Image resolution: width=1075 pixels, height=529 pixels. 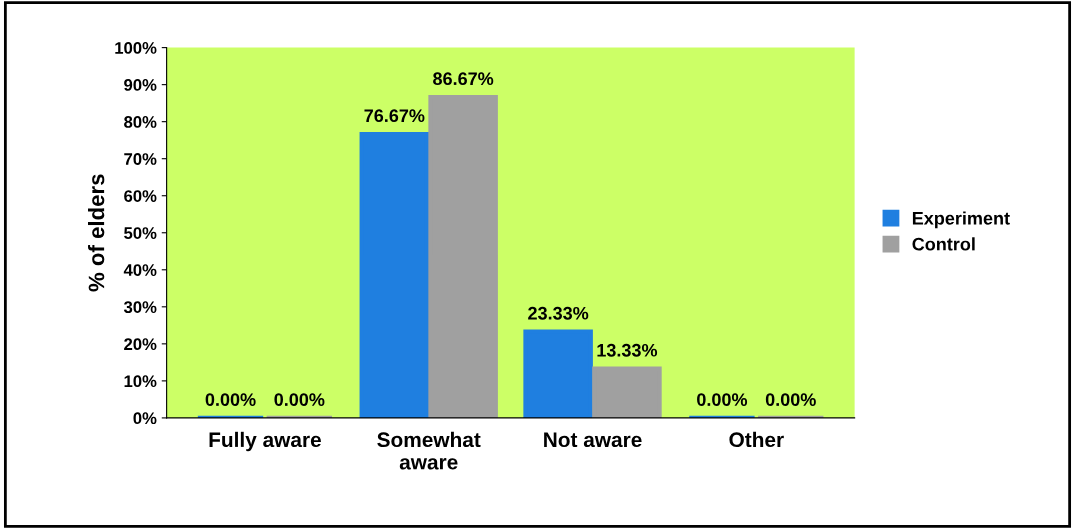 What do you see at coordinates (140, 344) in the screenshot?
I see `y-tick-label: 20%` at bounding box center [140, 344].